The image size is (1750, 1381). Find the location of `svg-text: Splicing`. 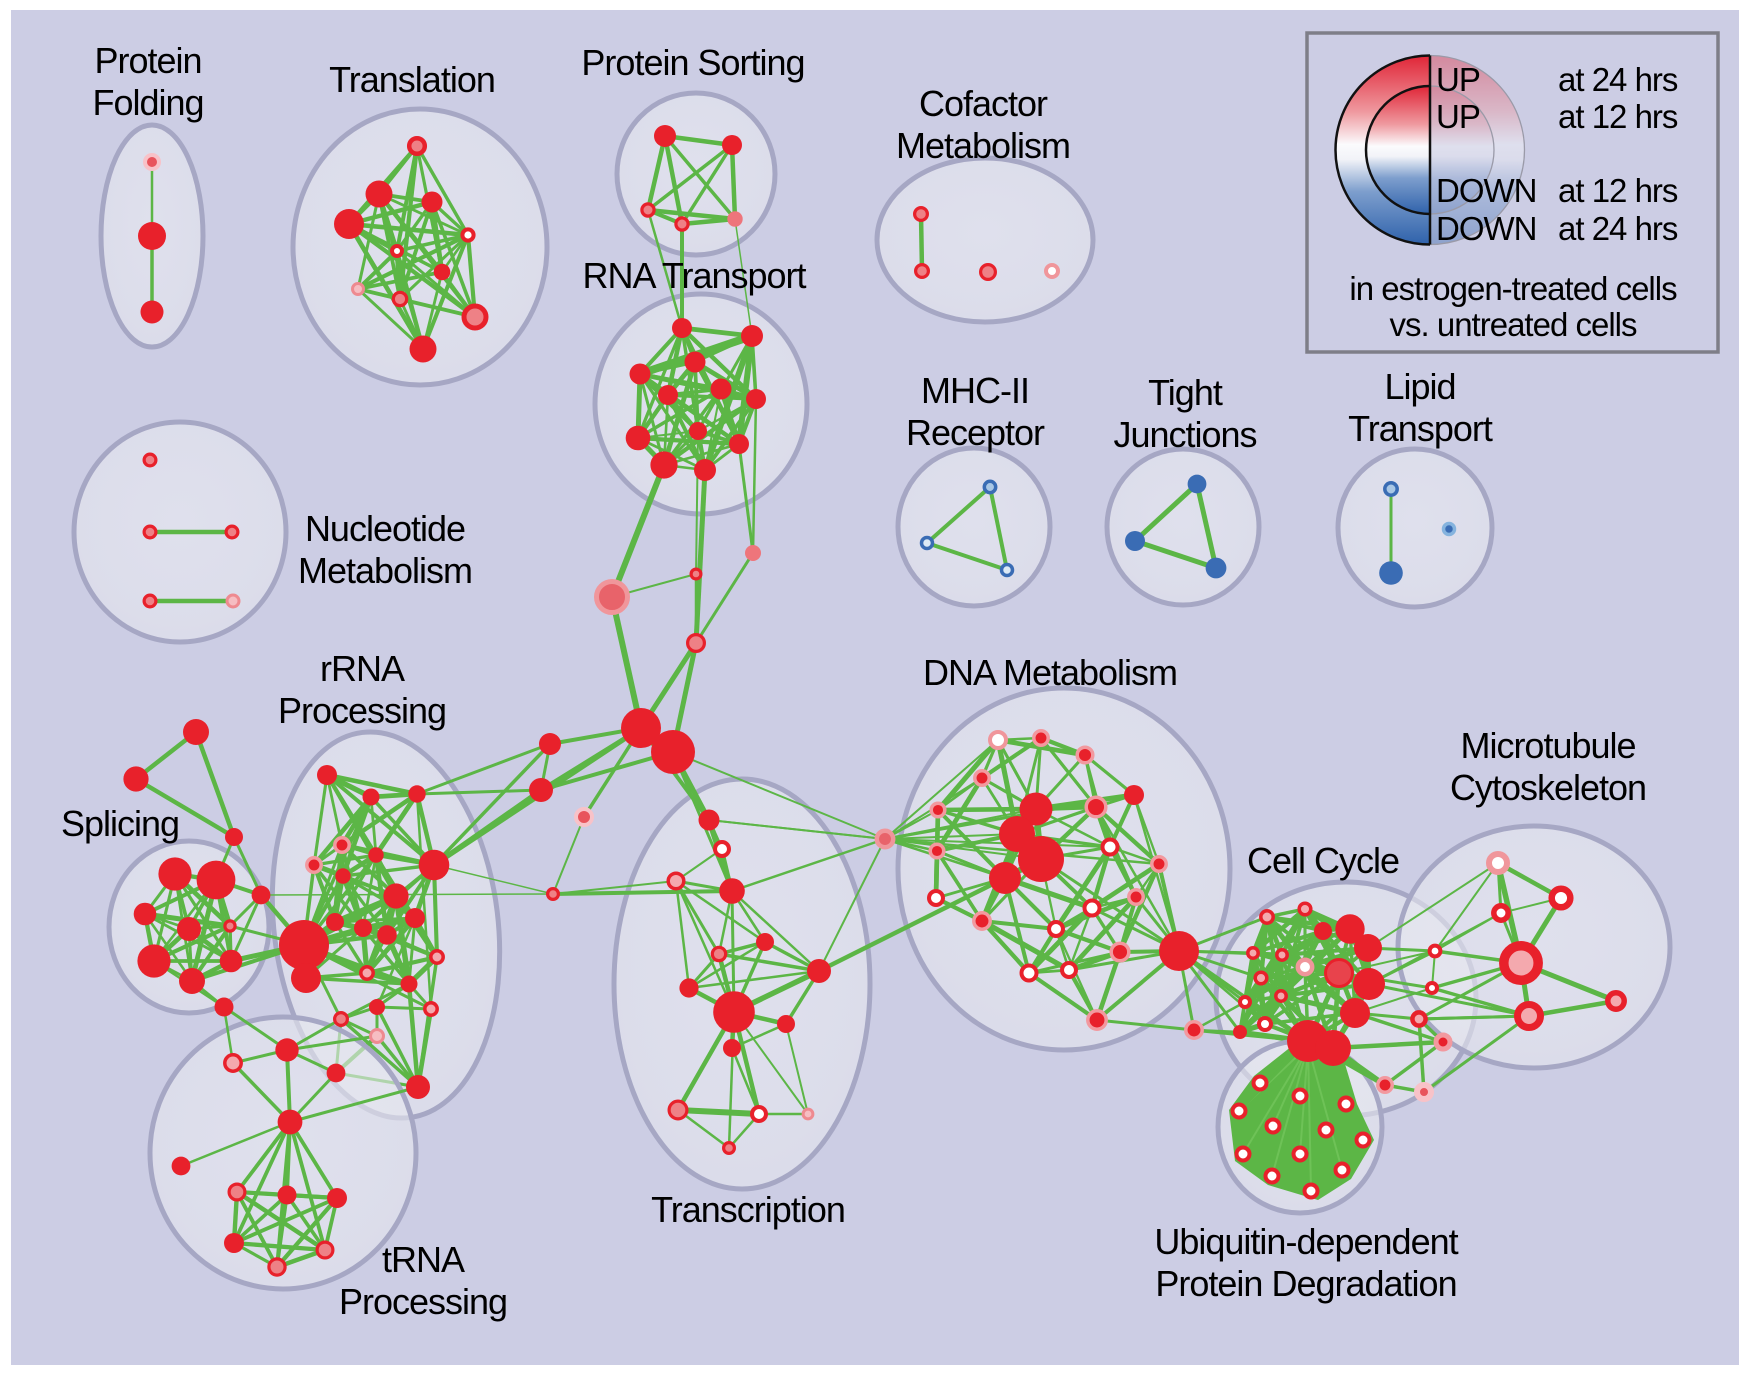

svg-text: Splicing is located at coordinates (120, 823).